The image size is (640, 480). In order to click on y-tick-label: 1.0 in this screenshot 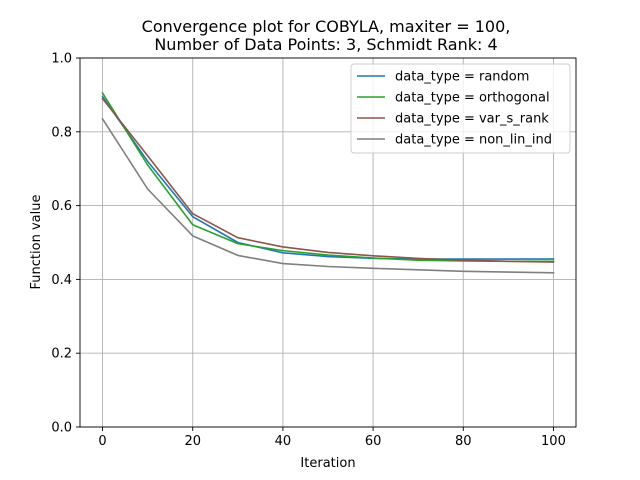, I will do `click(61, 59)`.